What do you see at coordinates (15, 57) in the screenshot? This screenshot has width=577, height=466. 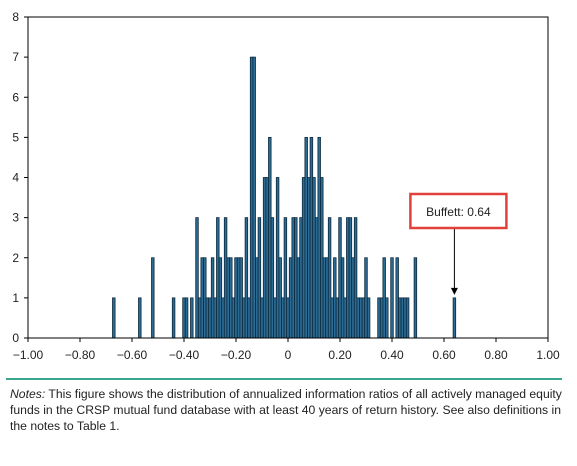 I see `y-tick-label: 7` at bounding box center [15, 57].